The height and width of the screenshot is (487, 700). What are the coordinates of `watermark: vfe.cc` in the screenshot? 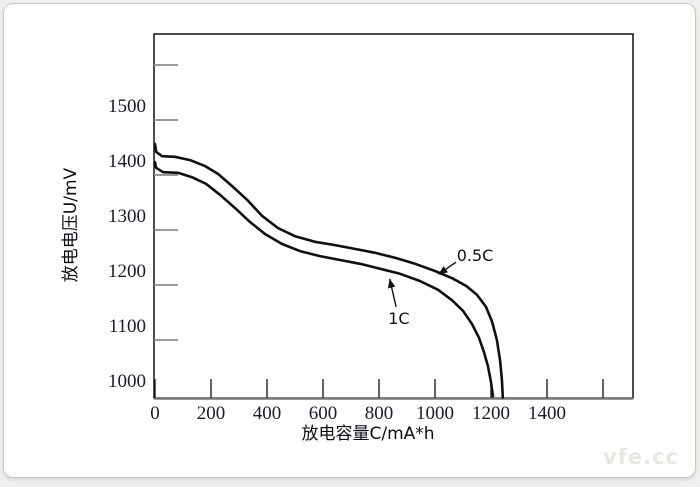 It's located at (641, 457).